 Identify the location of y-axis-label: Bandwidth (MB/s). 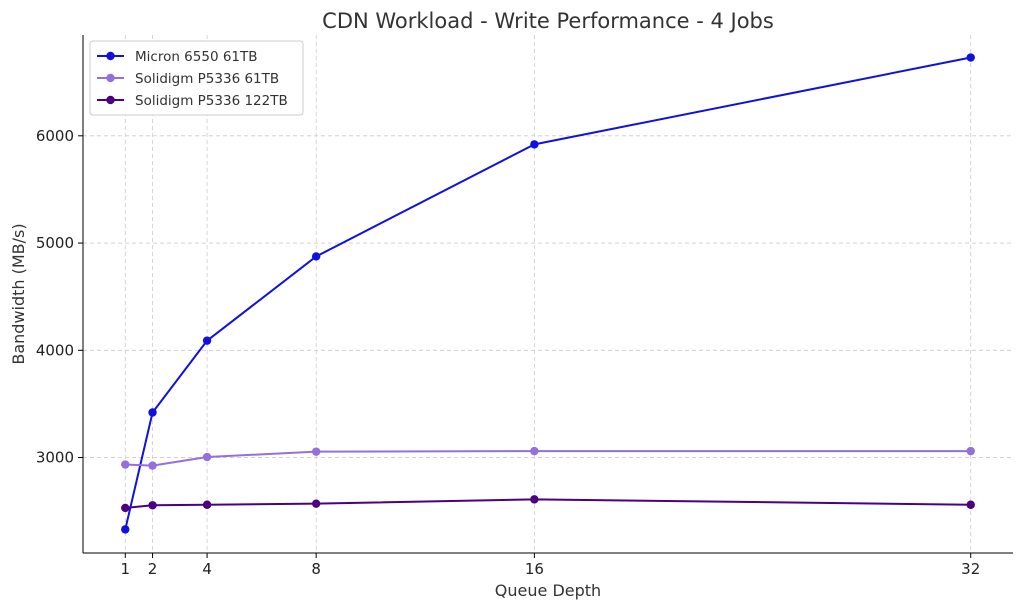
(18, 293).